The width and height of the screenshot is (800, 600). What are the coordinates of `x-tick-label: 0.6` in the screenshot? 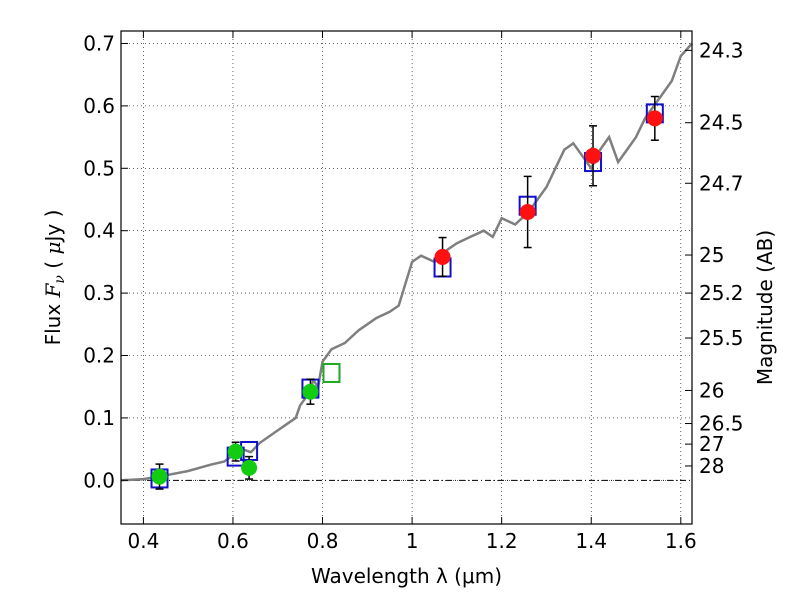 It's located at (233, 541).